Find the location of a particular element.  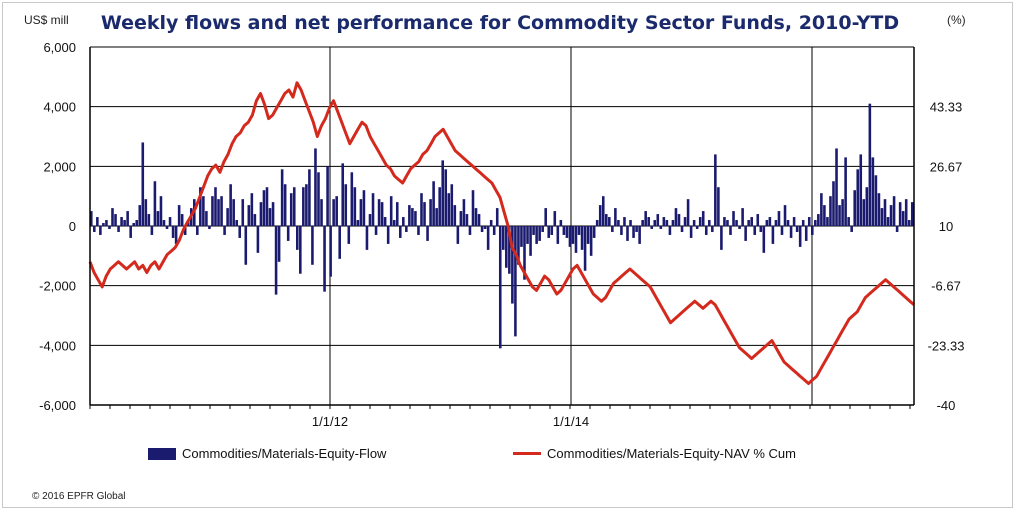

left-axis-unit: US$ mill is located at coordinates (46, 20).